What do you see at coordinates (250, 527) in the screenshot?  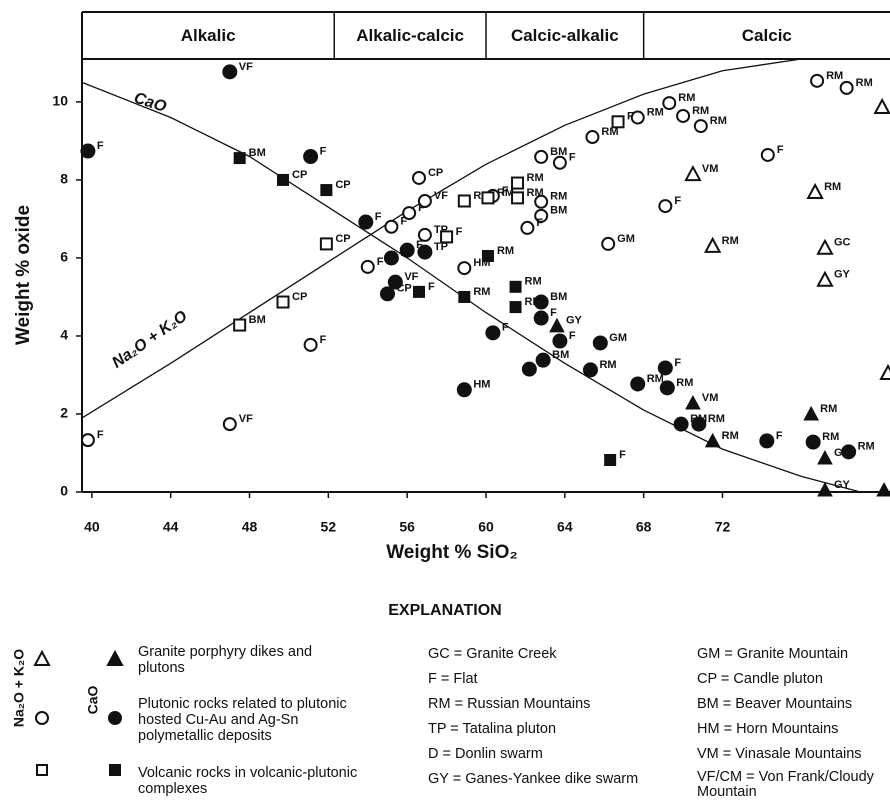 I see `x-tick-label: 48` at bounding box center [250, 527].